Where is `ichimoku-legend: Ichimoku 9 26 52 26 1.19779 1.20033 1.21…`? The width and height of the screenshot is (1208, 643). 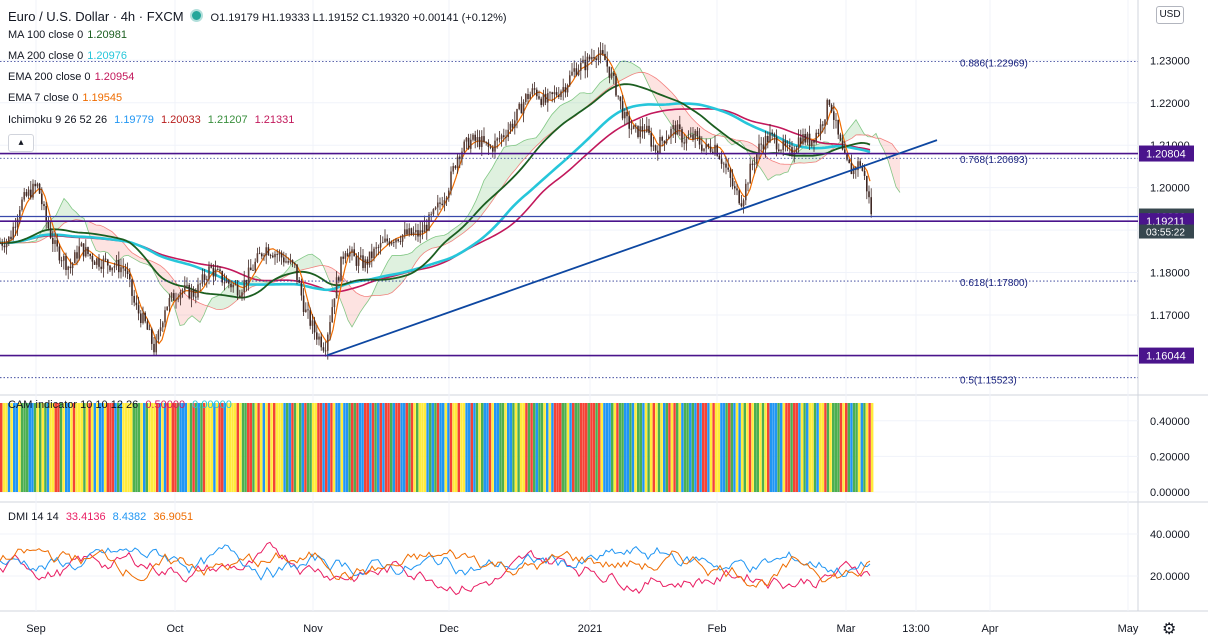 ichimoku-legend: Ichimoku 9 26 52 26 1.19779 1.20033 1.21… is located at coordinates (153, 120).